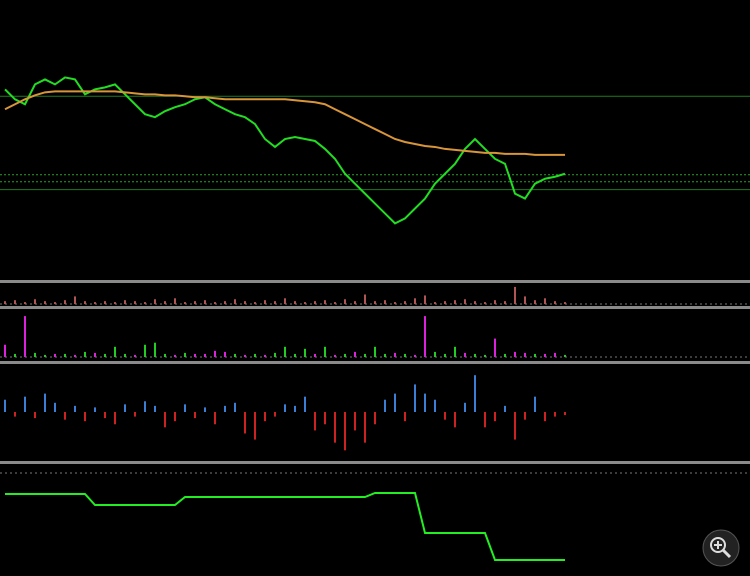 This screenshot has height=576, width=750. I want to click on divider, so click(375, 462).